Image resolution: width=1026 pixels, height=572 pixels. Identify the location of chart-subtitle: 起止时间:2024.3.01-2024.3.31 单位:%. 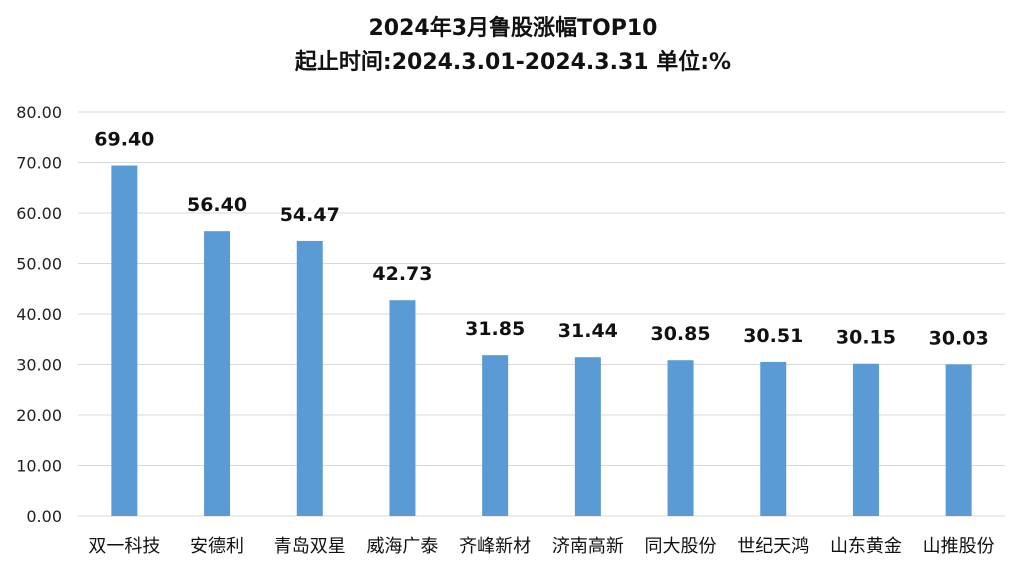
(513, 62).